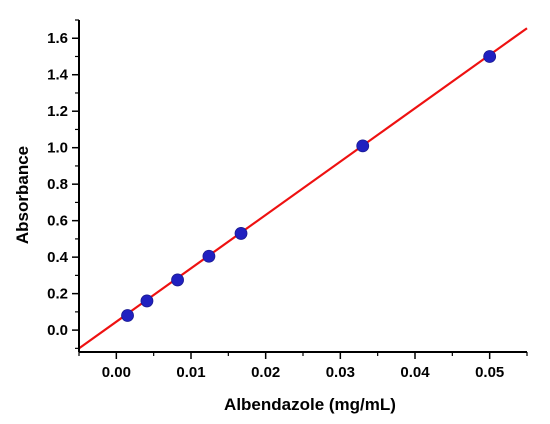 The height and width of the screenshot is (424, 550). I want to click on x-tick-label: 0.05, so click(489, 372).